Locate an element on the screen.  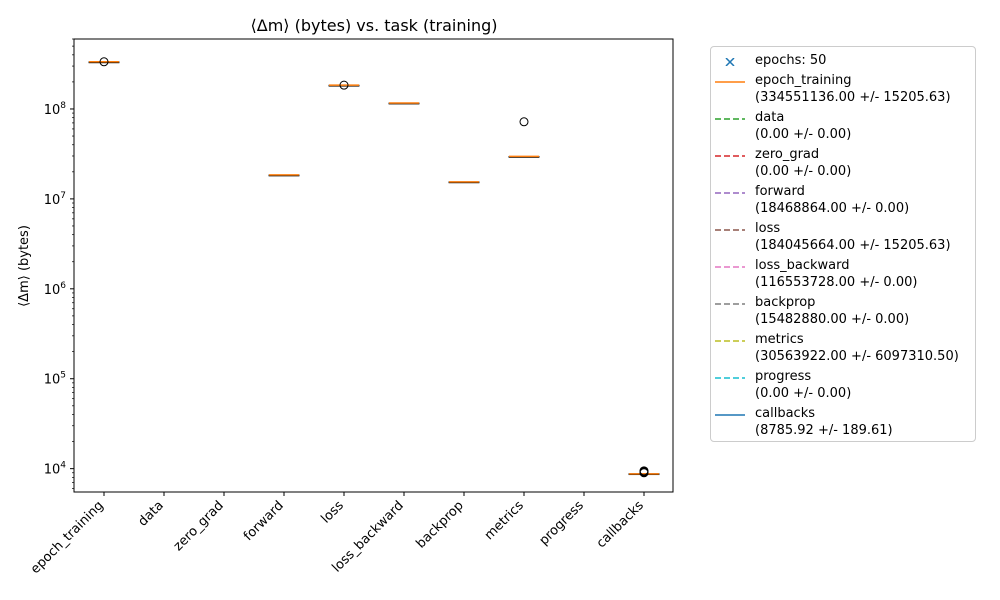
y-tick-label: 108 is located at coordinates (55, 109).